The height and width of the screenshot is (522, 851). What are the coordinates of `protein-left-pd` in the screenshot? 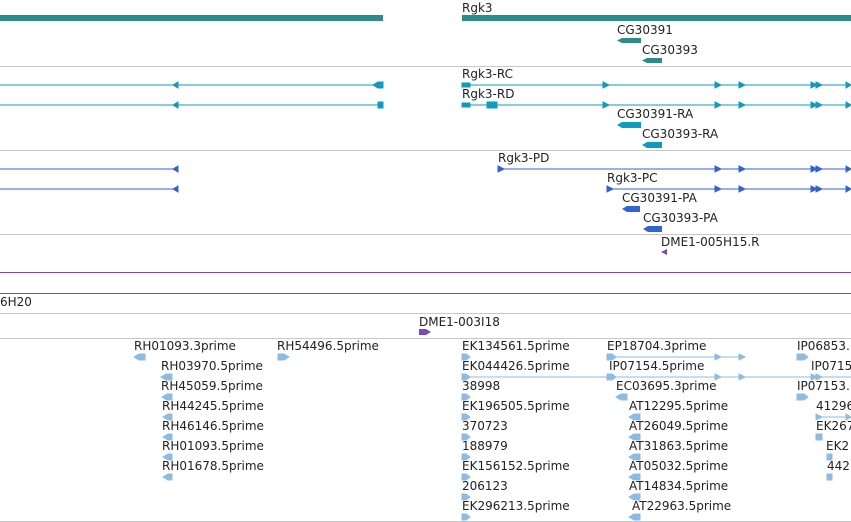 It's located at (89, 169).